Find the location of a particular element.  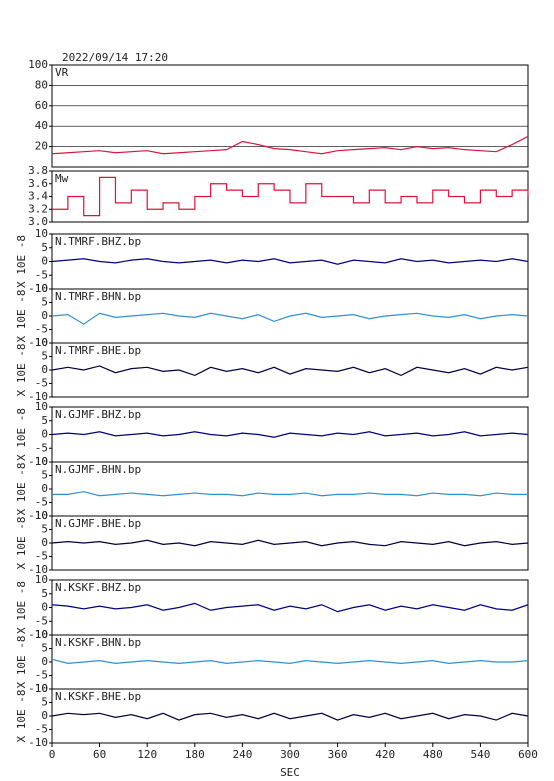

x-tick-label: 360 is located at coordinates (338, 754).